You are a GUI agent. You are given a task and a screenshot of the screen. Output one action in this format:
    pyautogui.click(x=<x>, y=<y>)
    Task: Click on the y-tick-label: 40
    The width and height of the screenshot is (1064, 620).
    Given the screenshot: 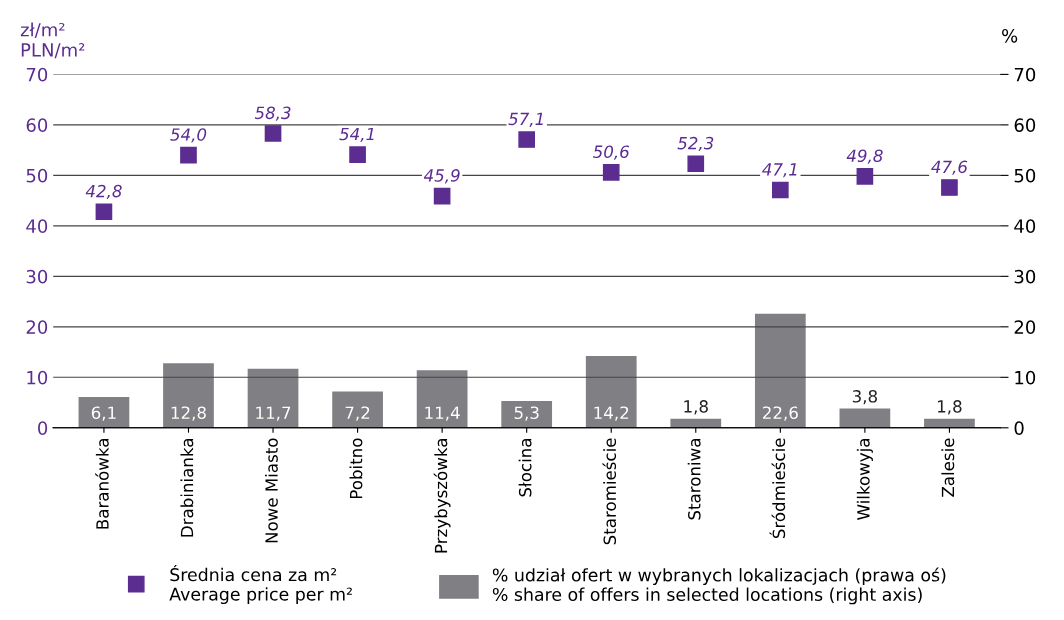 What is the action you would take?
    pyautogui.click(x=37, y=226)
    